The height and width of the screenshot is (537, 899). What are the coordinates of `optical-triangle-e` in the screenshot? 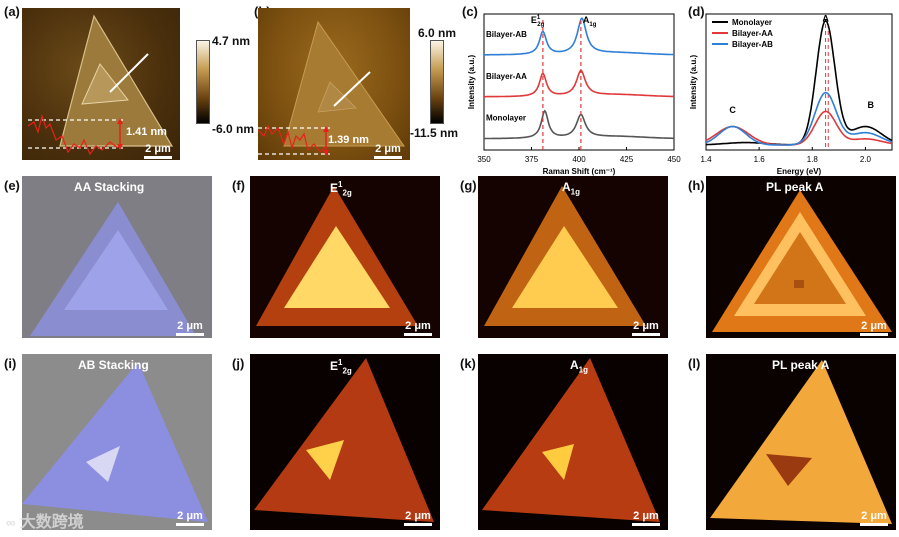 It's located at (113, 269).